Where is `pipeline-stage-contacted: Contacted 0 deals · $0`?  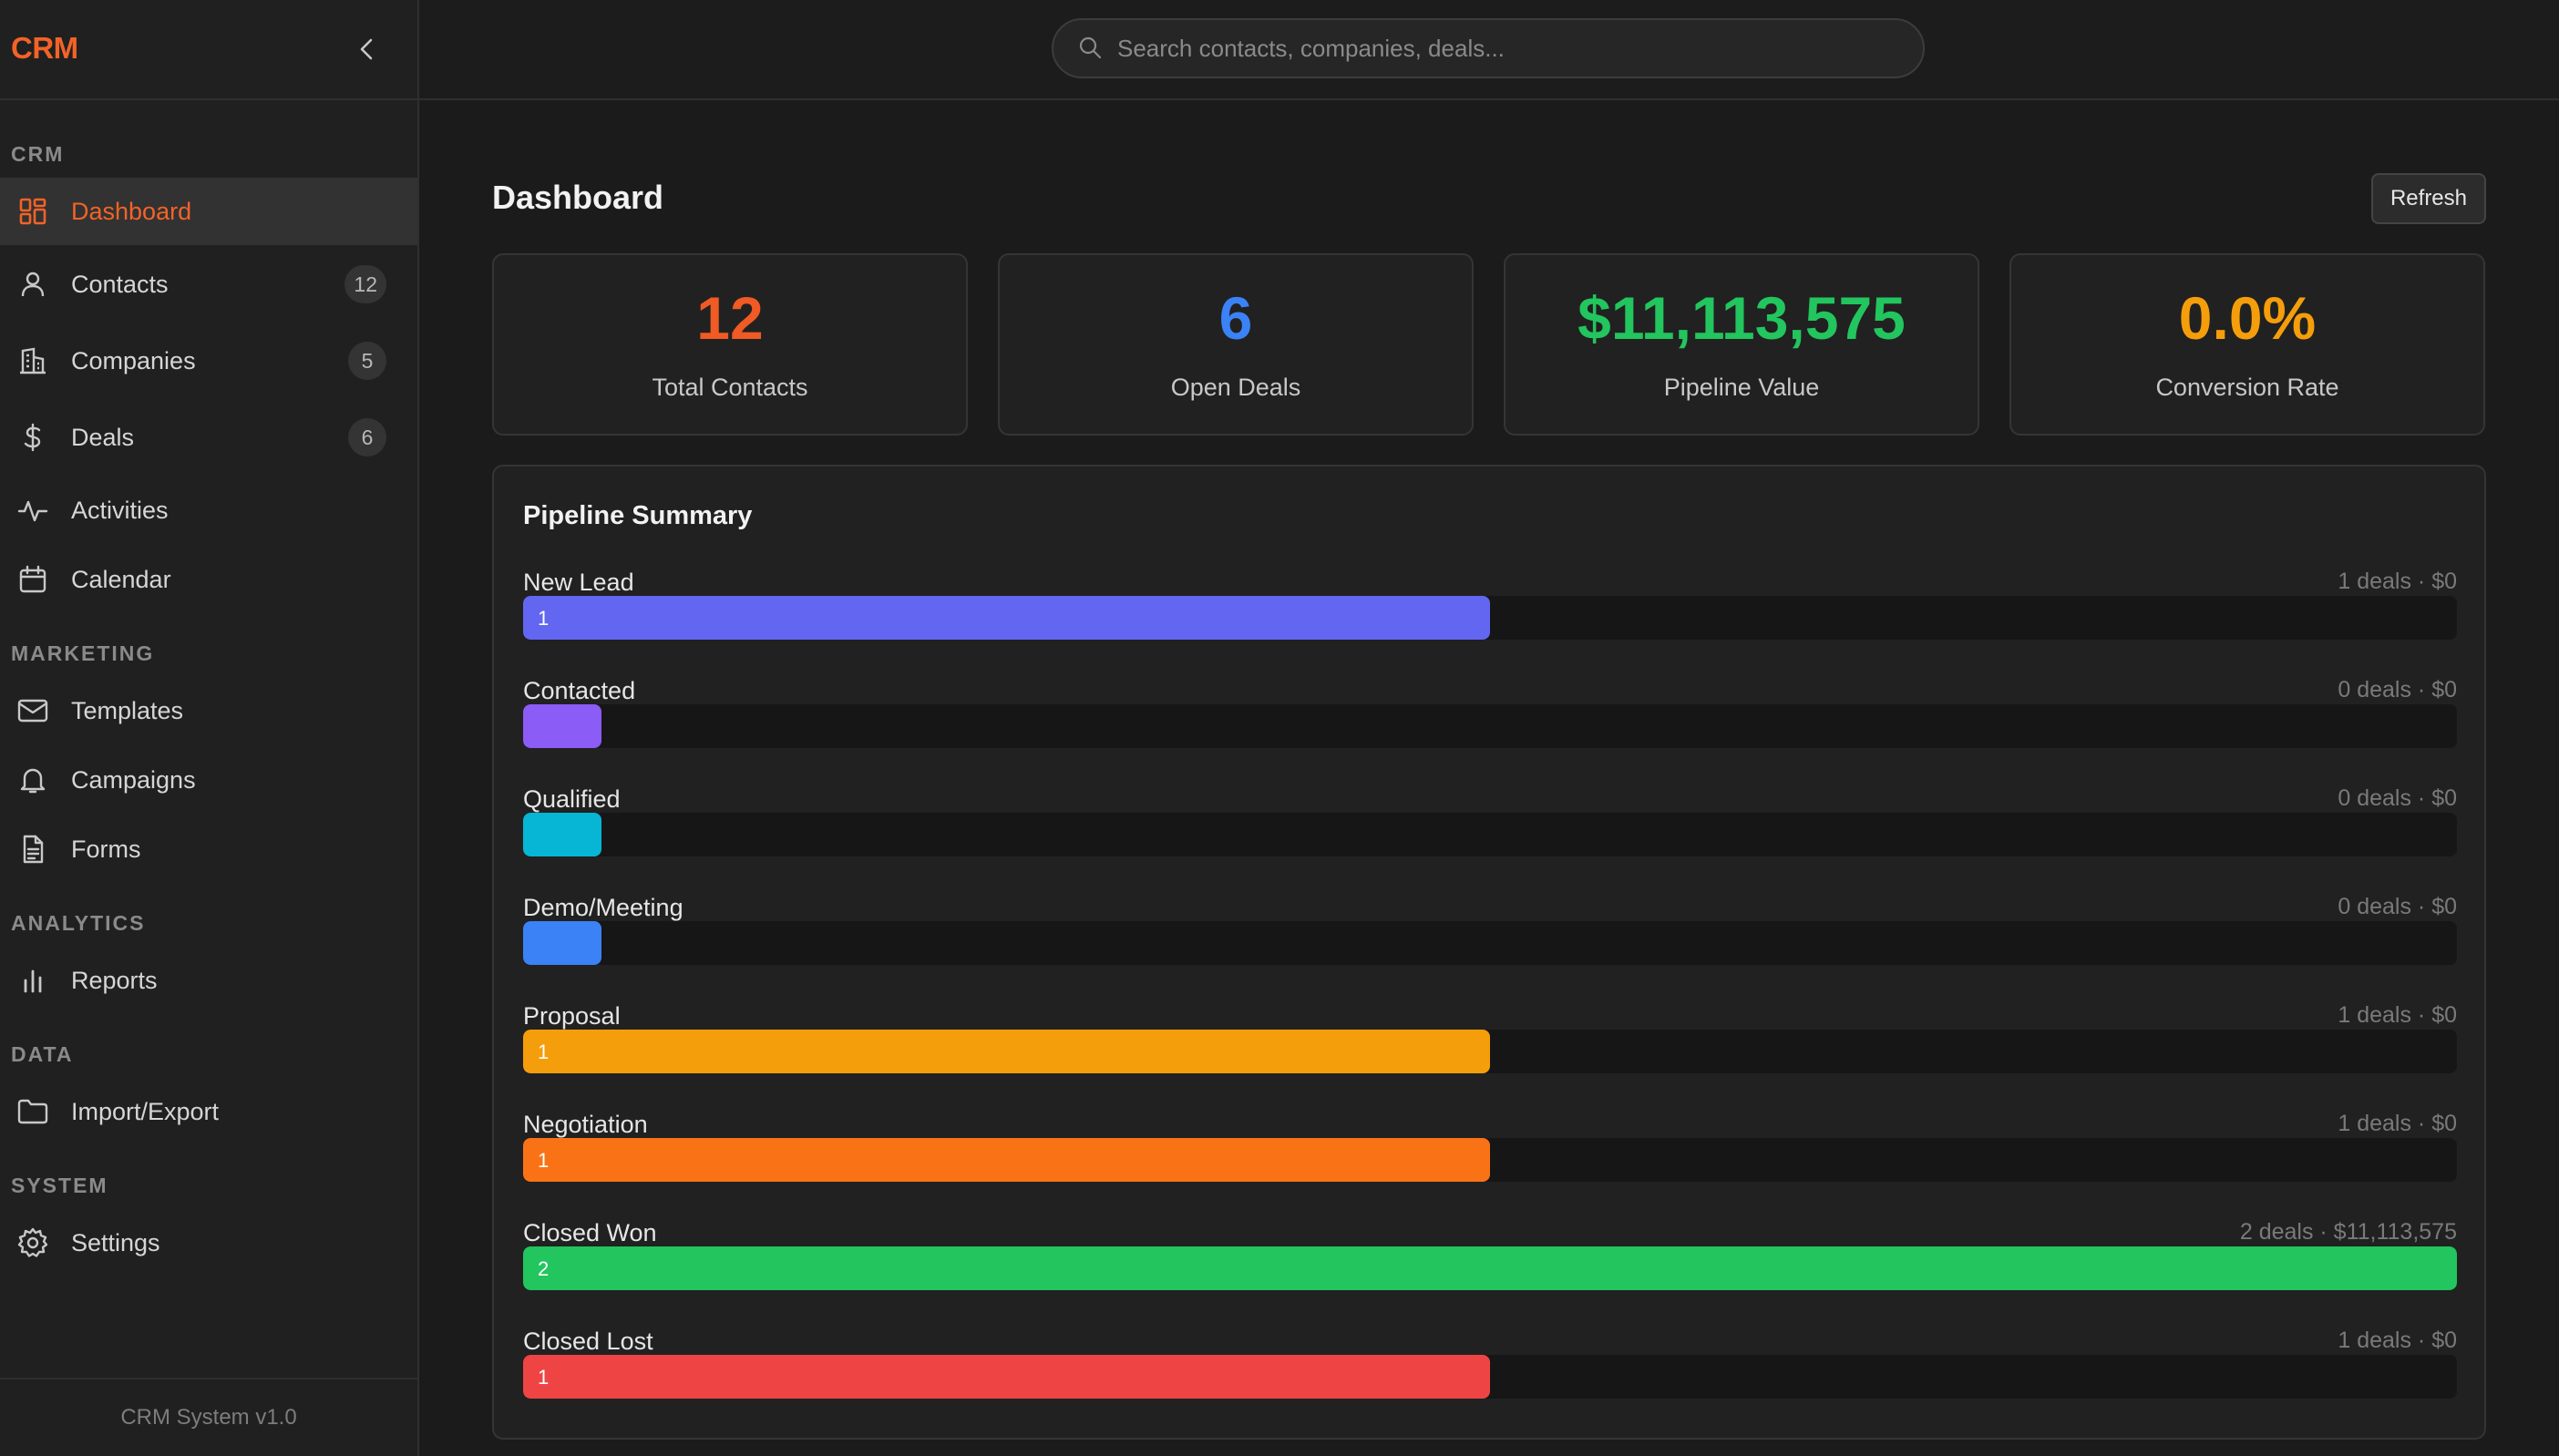 pipeline-stage-contacted: Contacted 0 deals · $0 is located at coordinates (1490, 727).